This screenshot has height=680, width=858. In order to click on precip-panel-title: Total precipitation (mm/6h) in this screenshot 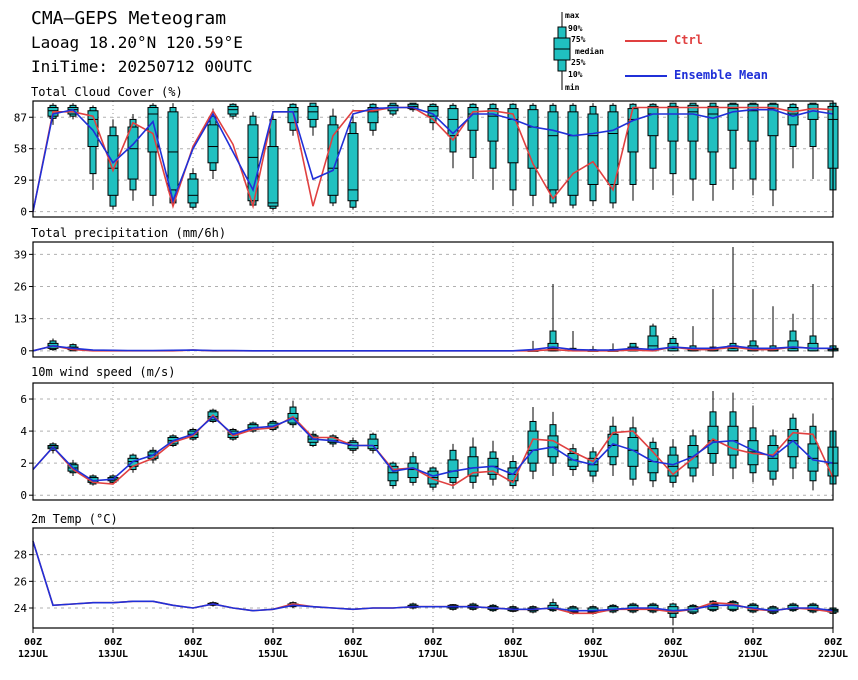, I will do `click(129, 233)`.